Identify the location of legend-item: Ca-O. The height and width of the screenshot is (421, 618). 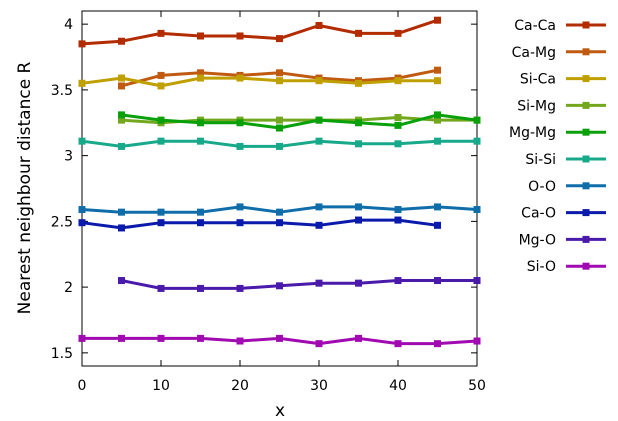
(563, 214).